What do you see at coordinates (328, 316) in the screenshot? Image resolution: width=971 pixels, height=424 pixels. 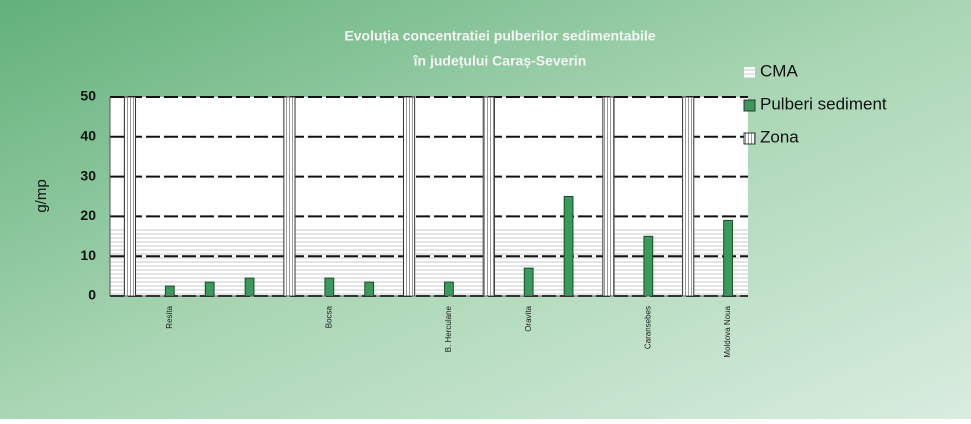 I see `x-tick-label: Bocsa` at bounding box center [328, 316].